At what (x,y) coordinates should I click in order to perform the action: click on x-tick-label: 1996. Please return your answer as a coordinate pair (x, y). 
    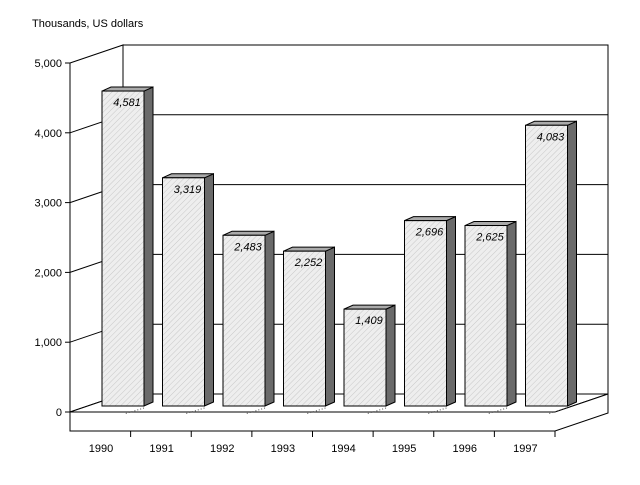
    Looking at the image, I should click on (465, 449).